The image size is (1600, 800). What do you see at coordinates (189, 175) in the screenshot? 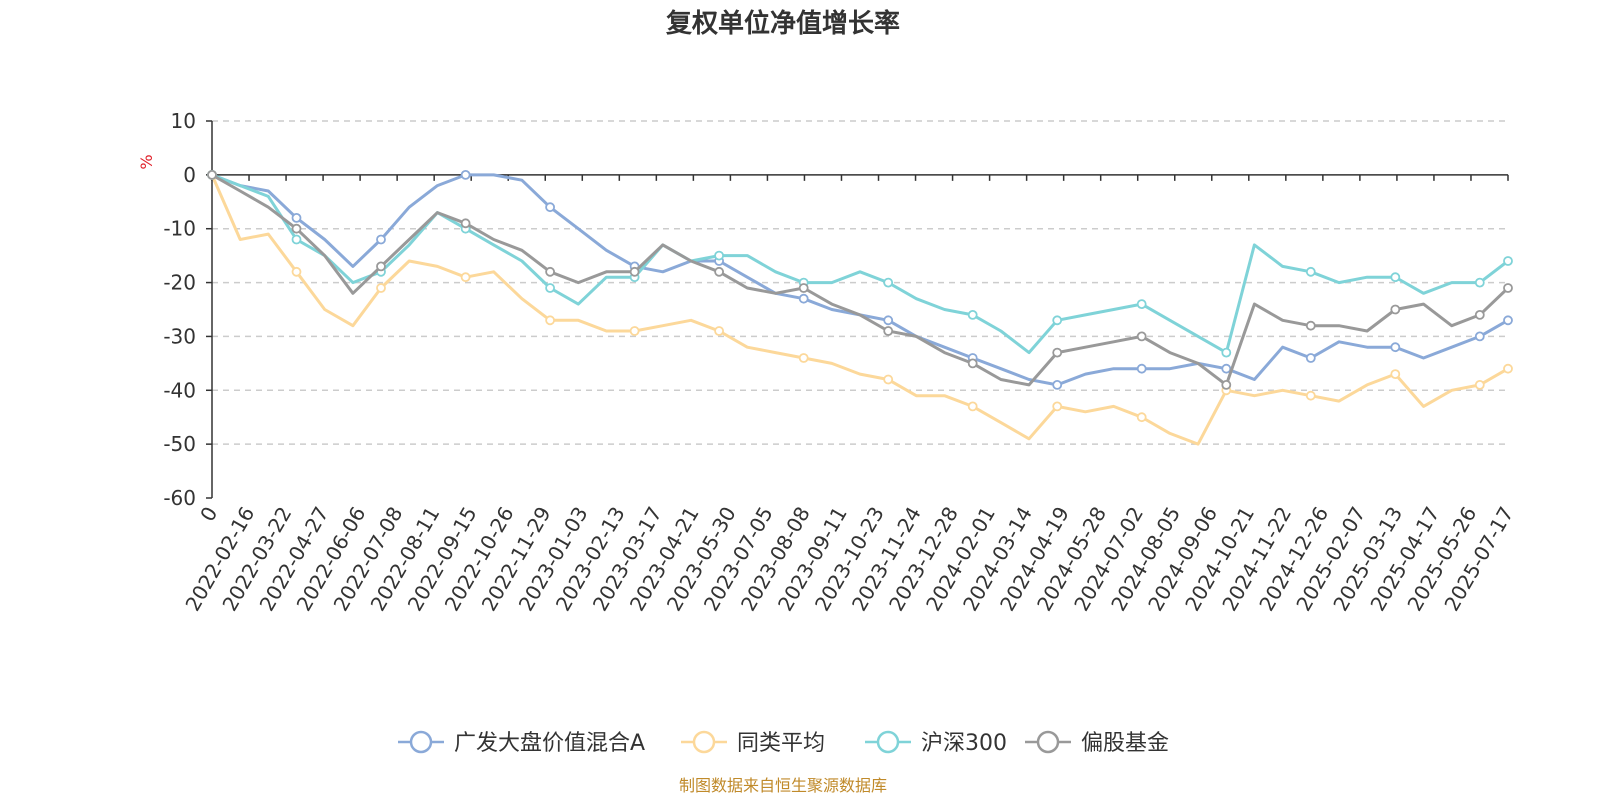
I see `y-tick-label: 0` at bounding box center [189, 175].